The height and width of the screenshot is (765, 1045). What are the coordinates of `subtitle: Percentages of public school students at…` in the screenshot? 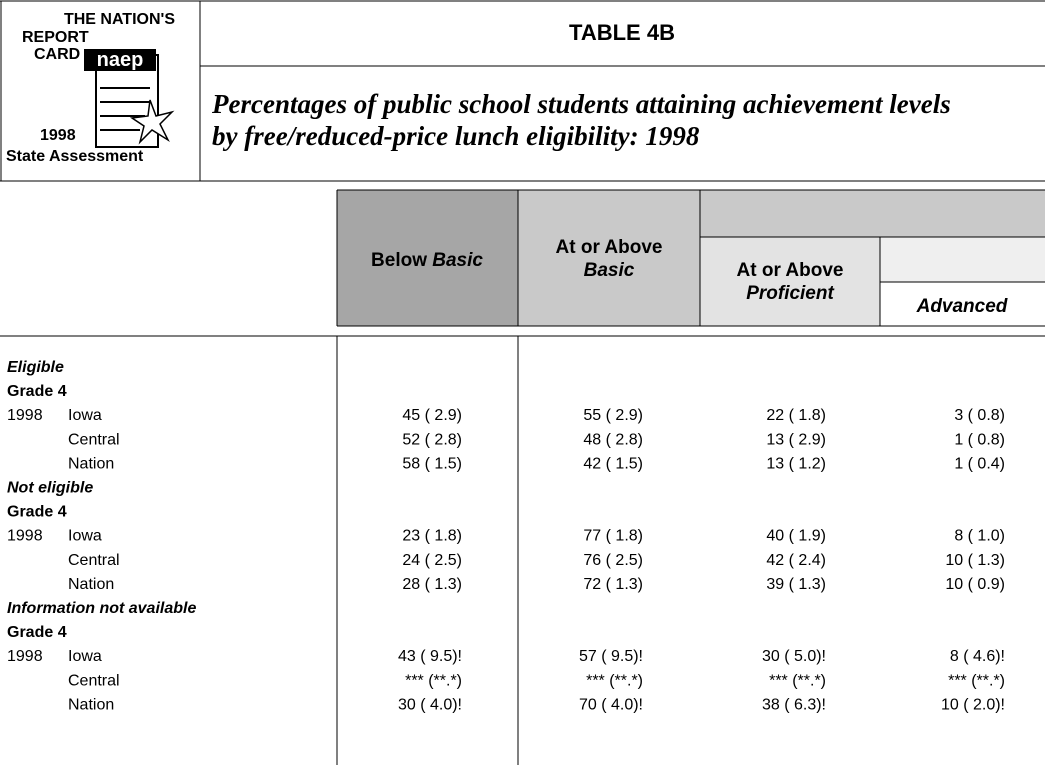 It's located at (581, 104).